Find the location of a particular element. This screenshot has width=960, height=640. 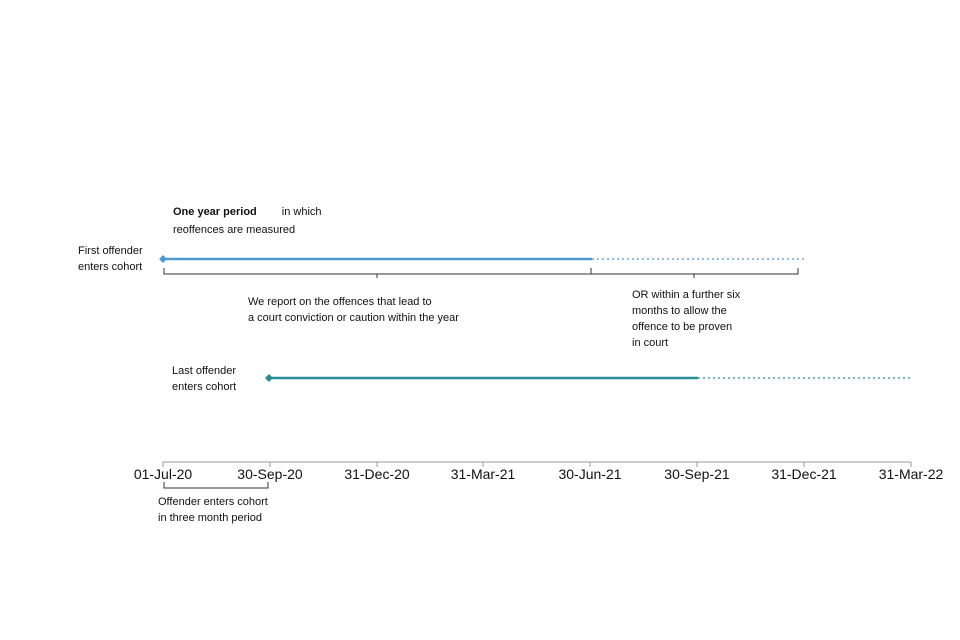

tick-label-31-mar-22: 31-Mar-22 is located at coordinates (911, 474).